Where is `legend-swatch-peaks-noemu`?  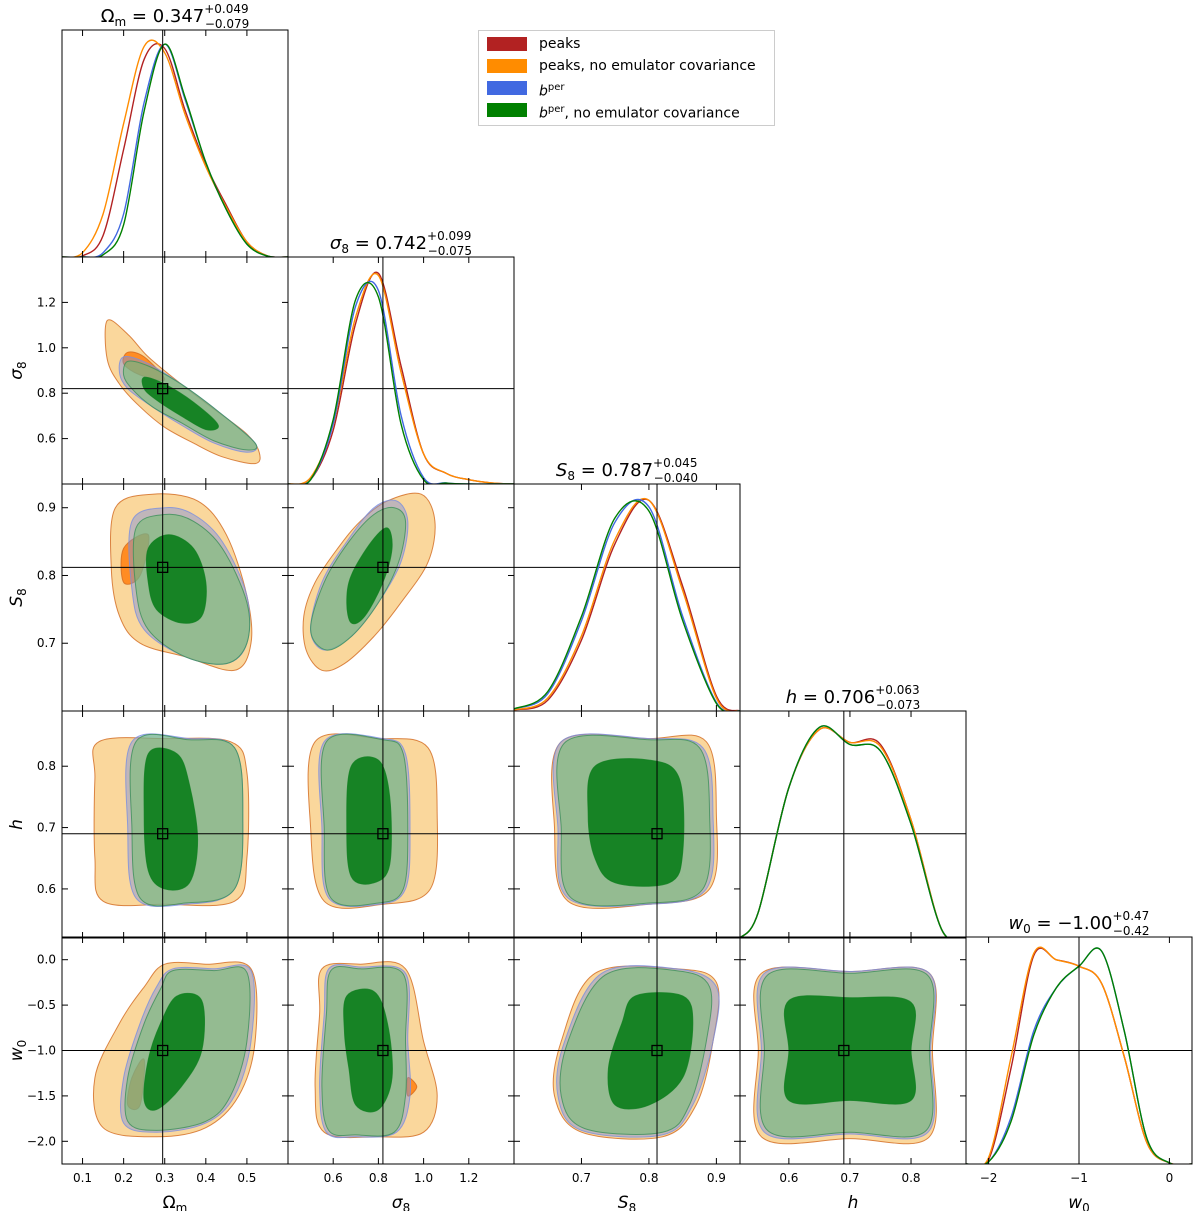 legend-swatch-peaks-noemu is located at coordinates (507, 66).